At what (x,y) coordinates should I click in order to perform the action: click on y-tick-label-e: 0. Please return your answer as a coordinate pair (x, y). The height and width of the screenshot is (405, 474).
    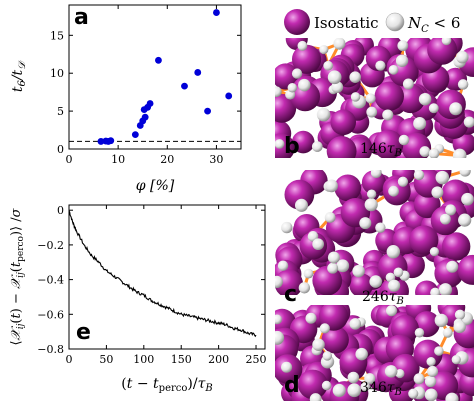
    Looking at the image, I should click on (60, 210).